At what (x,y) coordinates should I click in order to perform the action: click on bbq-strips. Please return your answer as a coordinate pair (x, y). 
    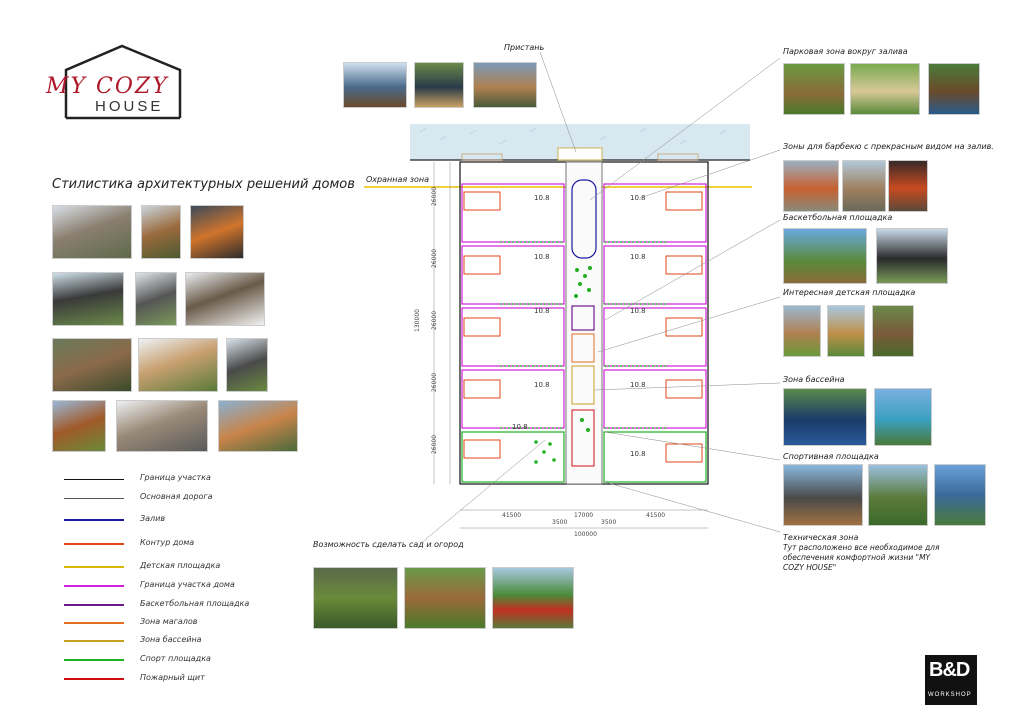
    Looking at the image, I should click on (580, 157).